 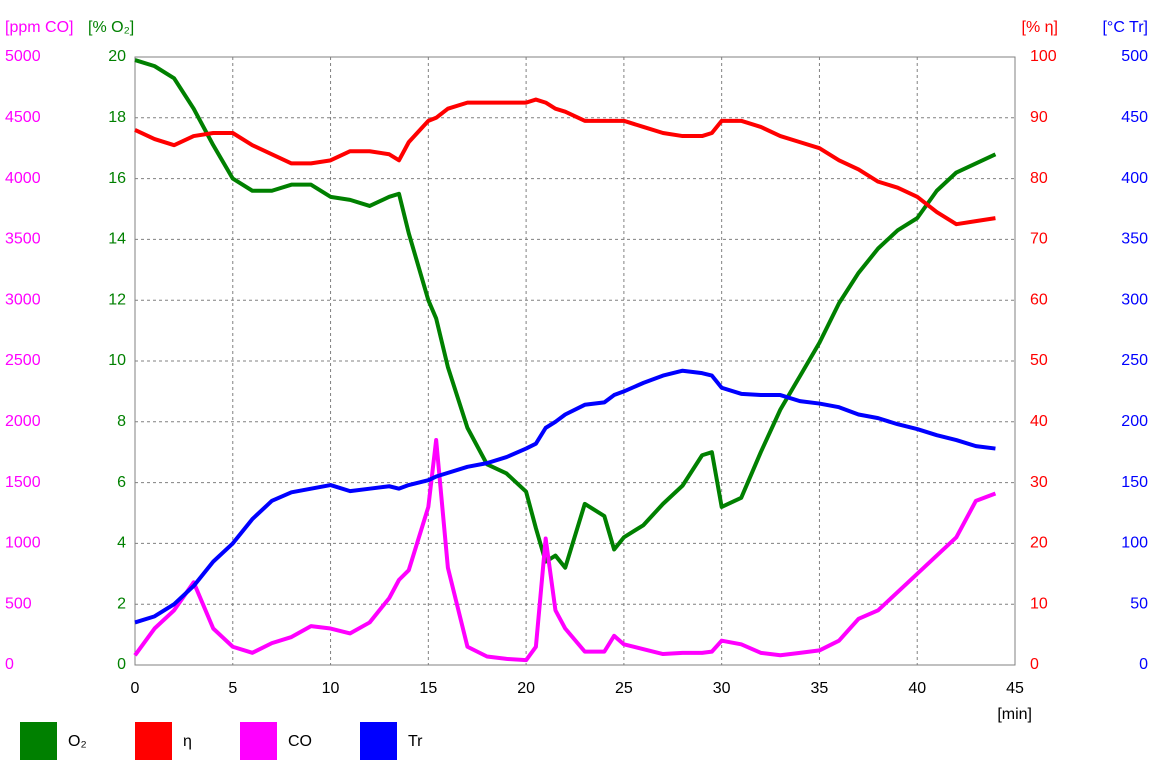 What do you see at coordinates (1134, 421) in the screenshot?
I see `y-tick-label: 200` at bounding box center [1134, 421].